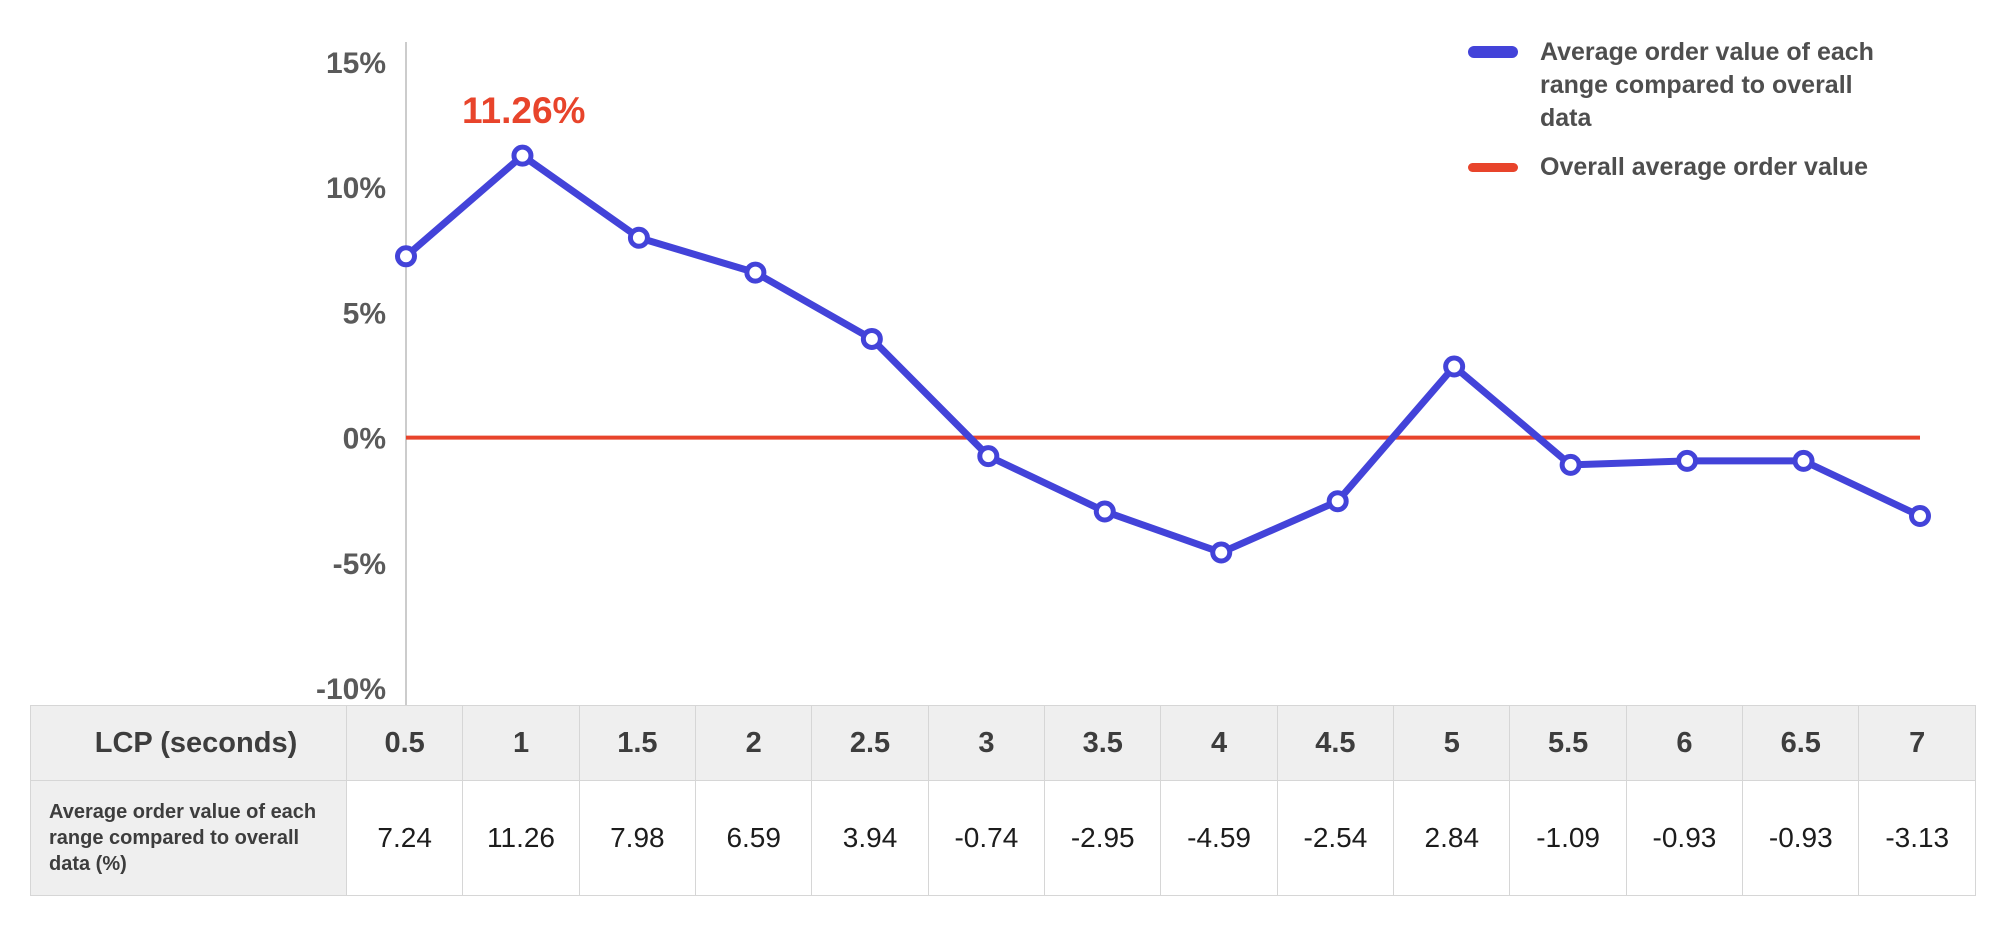 Image resolution: width=2000 pixels, height=940 pixels. What do you see at coordinates (870, 838) in the screenshot?
I see `value-cell: 3.94` at bounding box center [870, 838].